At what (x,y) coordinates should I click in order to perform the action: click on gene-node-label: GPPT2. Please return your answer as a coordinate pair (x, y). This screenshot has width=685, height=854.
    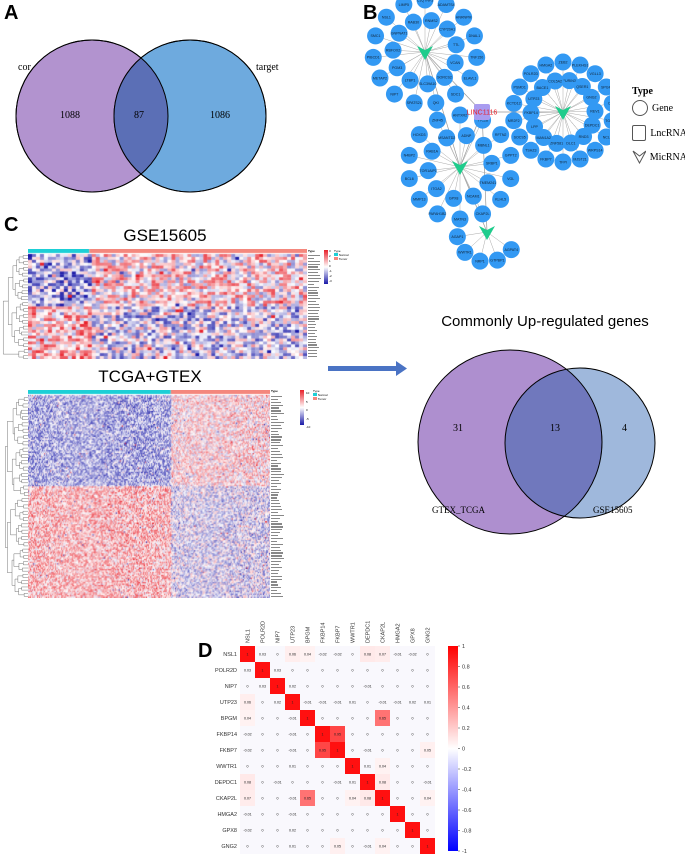
    Looking at the image, I should click on (511, 156).